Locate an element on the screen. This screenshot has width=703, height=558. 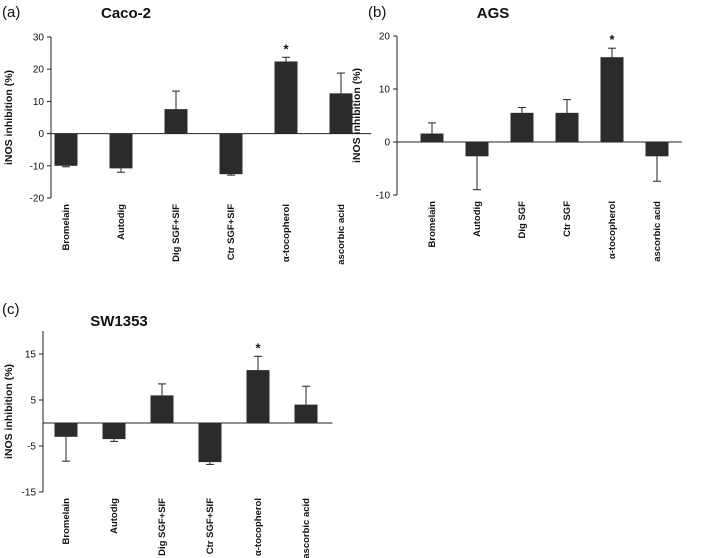
chart-title: AGS is located at coordinates (493, 13).